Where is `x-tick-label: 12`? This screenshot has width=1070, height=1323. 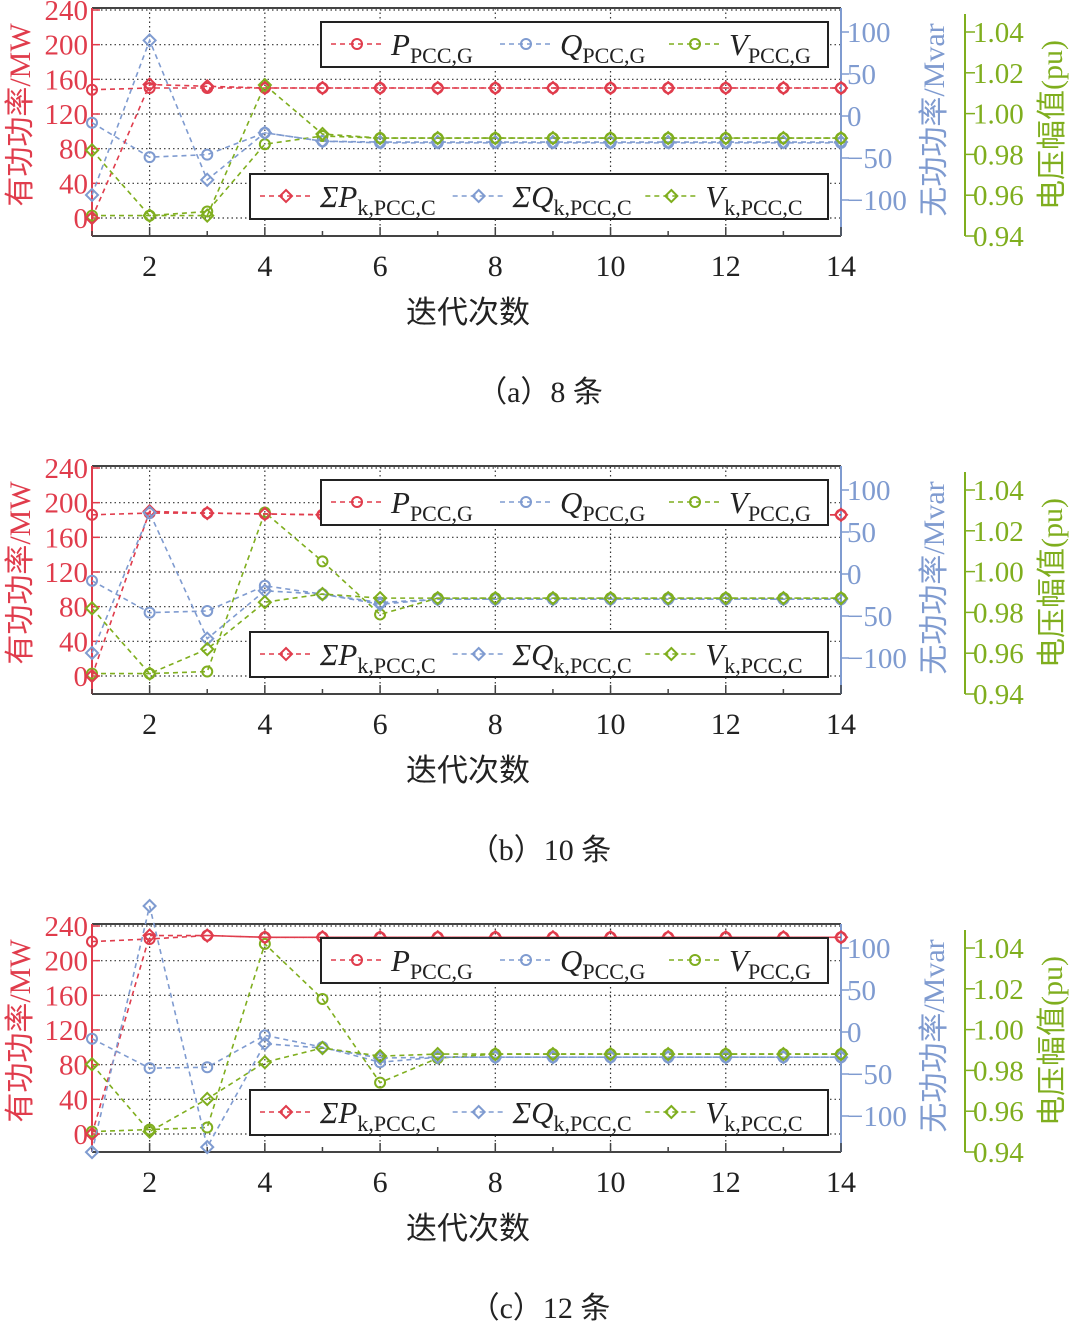
x-tick-label: 12 is located at coordinates (726, 724).